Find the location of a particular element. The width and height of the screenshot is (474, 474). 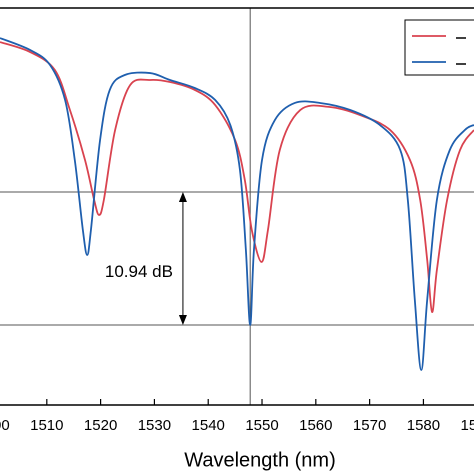

x-axis-label: Wavelength (nm) is located at coordinates (260, 460).